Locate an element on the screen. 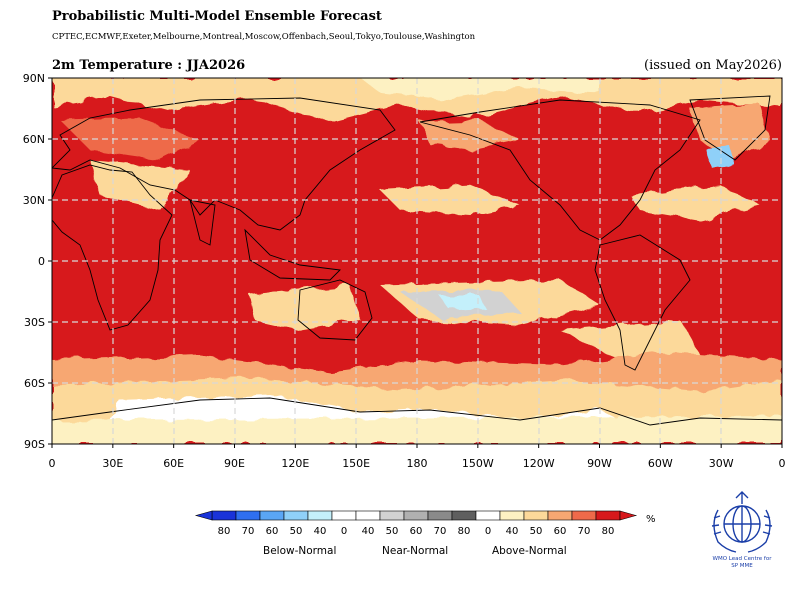  lat-label: 90S is located at coordinates (34, 444).